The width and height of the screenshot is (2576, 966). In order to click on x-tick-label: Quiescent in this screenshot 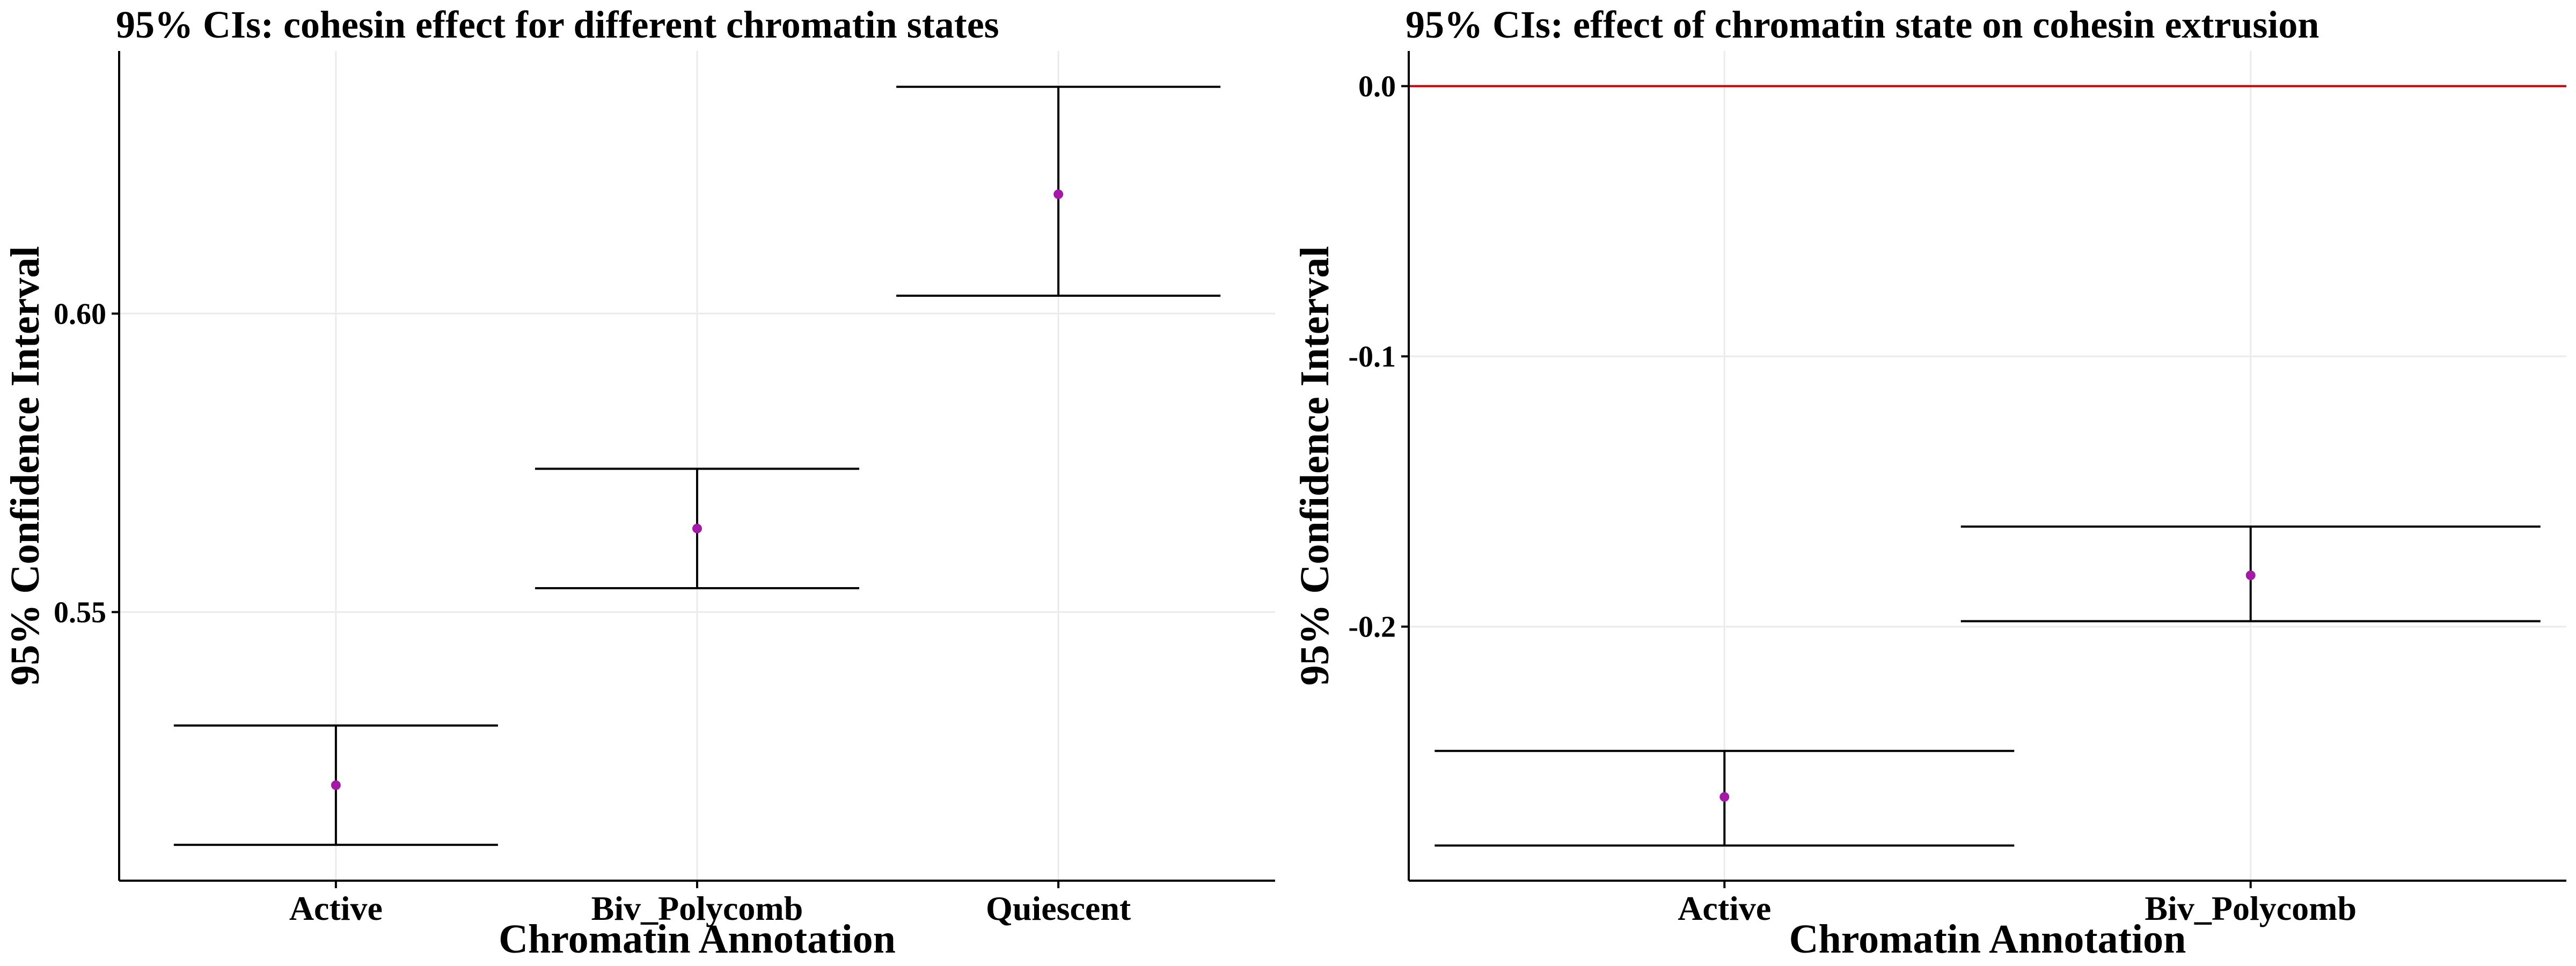, I will do `click(1058, 908)`.